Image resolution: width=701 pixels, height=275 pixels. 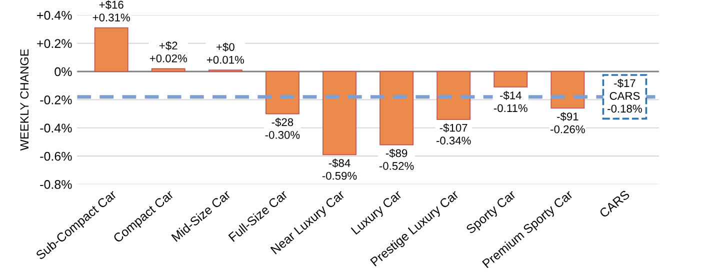 I want to click on data-label: +$0 +0.01%, so click(x=225, y=53).